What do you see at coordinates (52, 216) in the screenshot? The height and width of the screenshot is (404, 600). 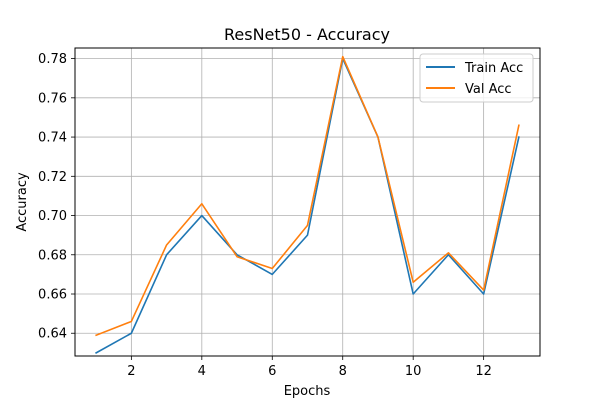 I see `y-tick-label: 0.70` at bounding box center [52, 216].